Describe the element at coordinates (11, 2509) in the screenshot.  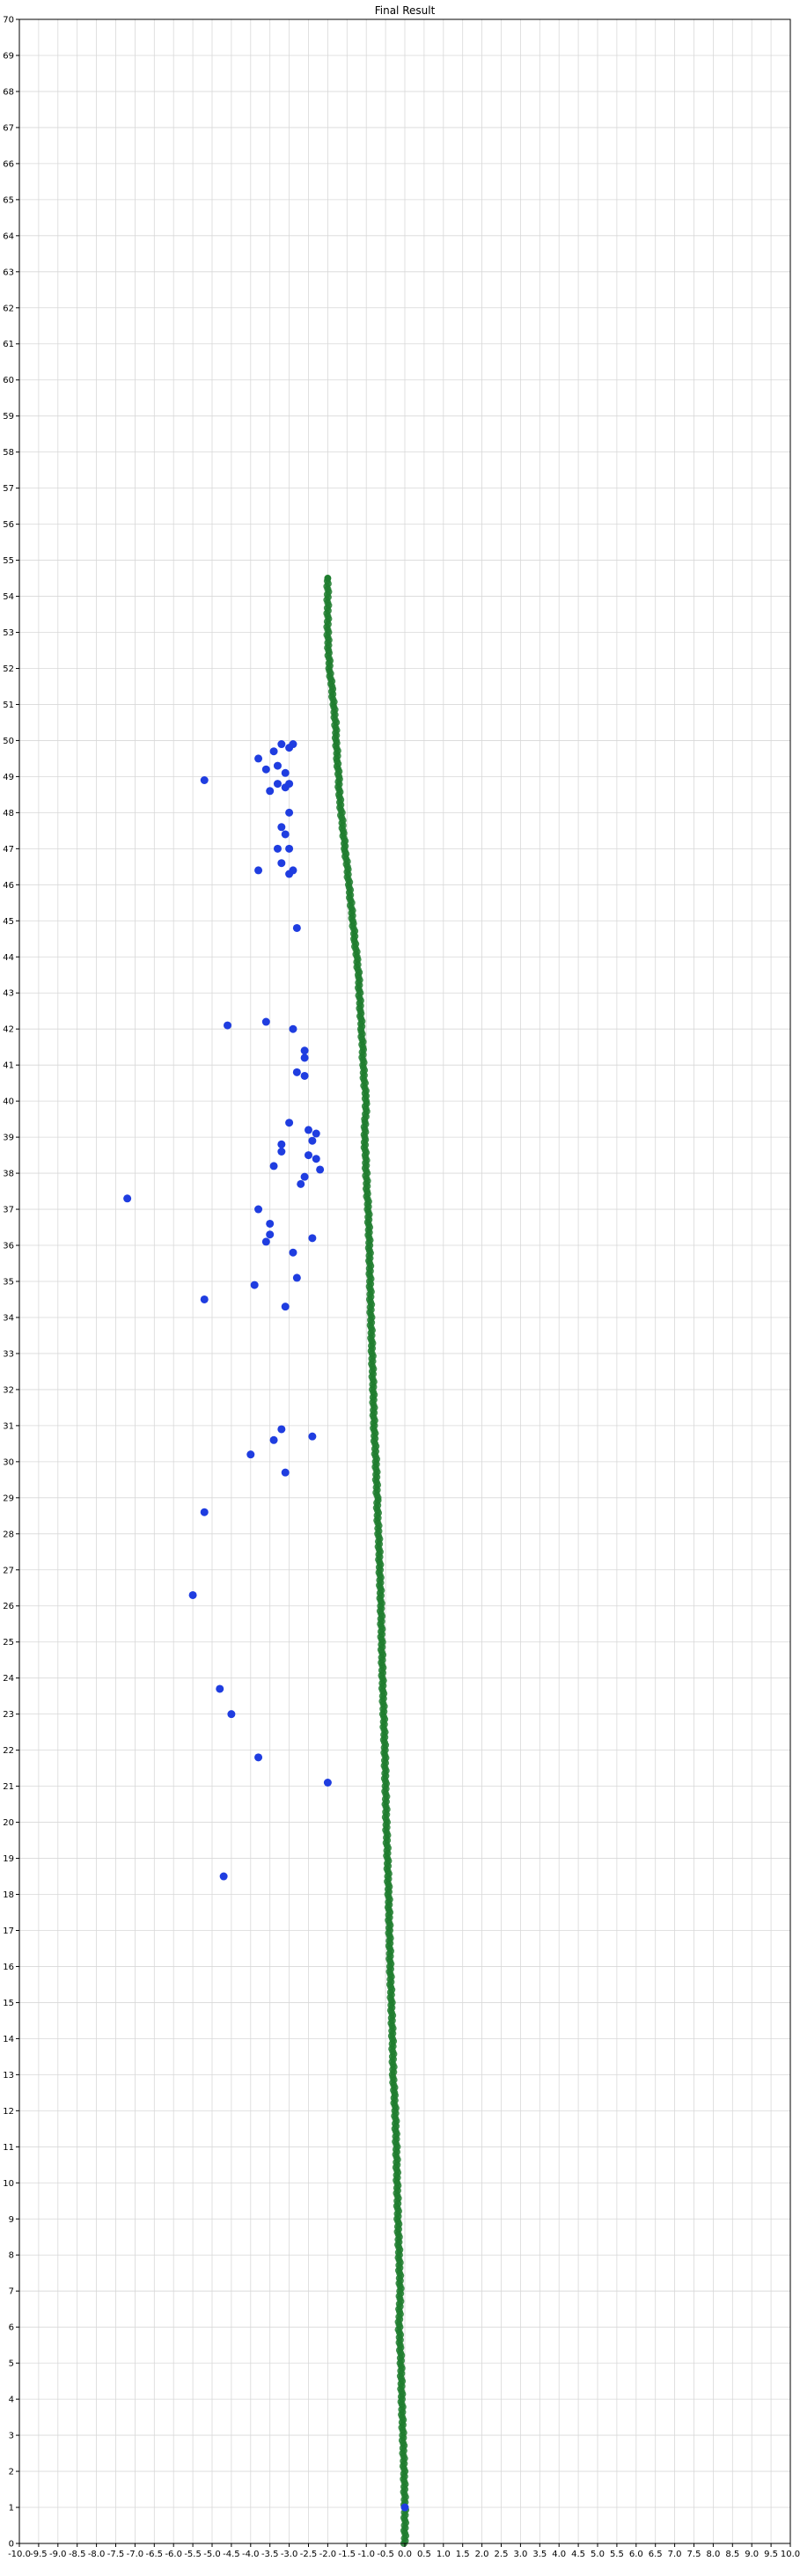
I see `y-tick-label: 1` at that location.